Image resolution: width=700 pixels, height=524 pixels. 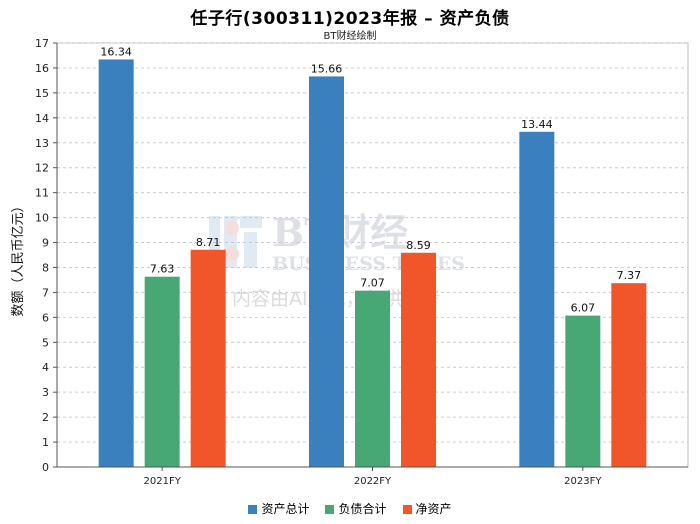 What do you see at coordinates (583, 481) in the screenshot?
I see `x-tick-label: 2023FY` at bounding box center [583, 481].